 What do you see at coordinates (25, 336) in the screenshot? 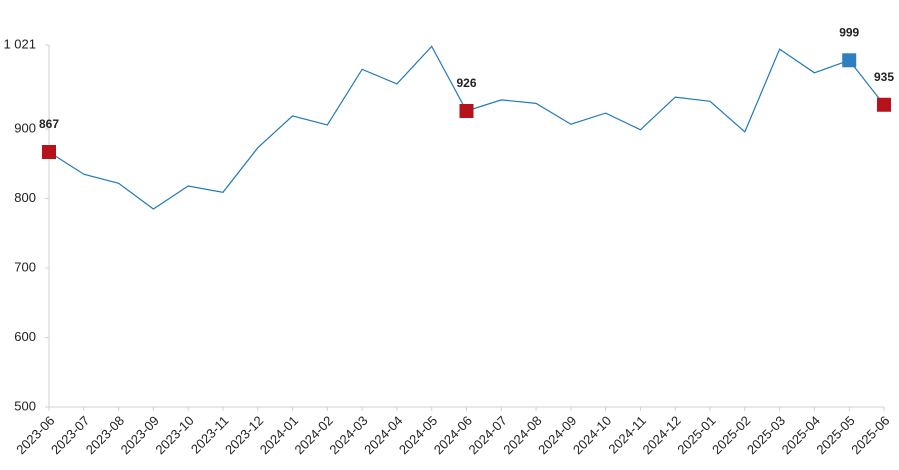
I see `y-tick-label: 600` at bounding box center [25, 336].